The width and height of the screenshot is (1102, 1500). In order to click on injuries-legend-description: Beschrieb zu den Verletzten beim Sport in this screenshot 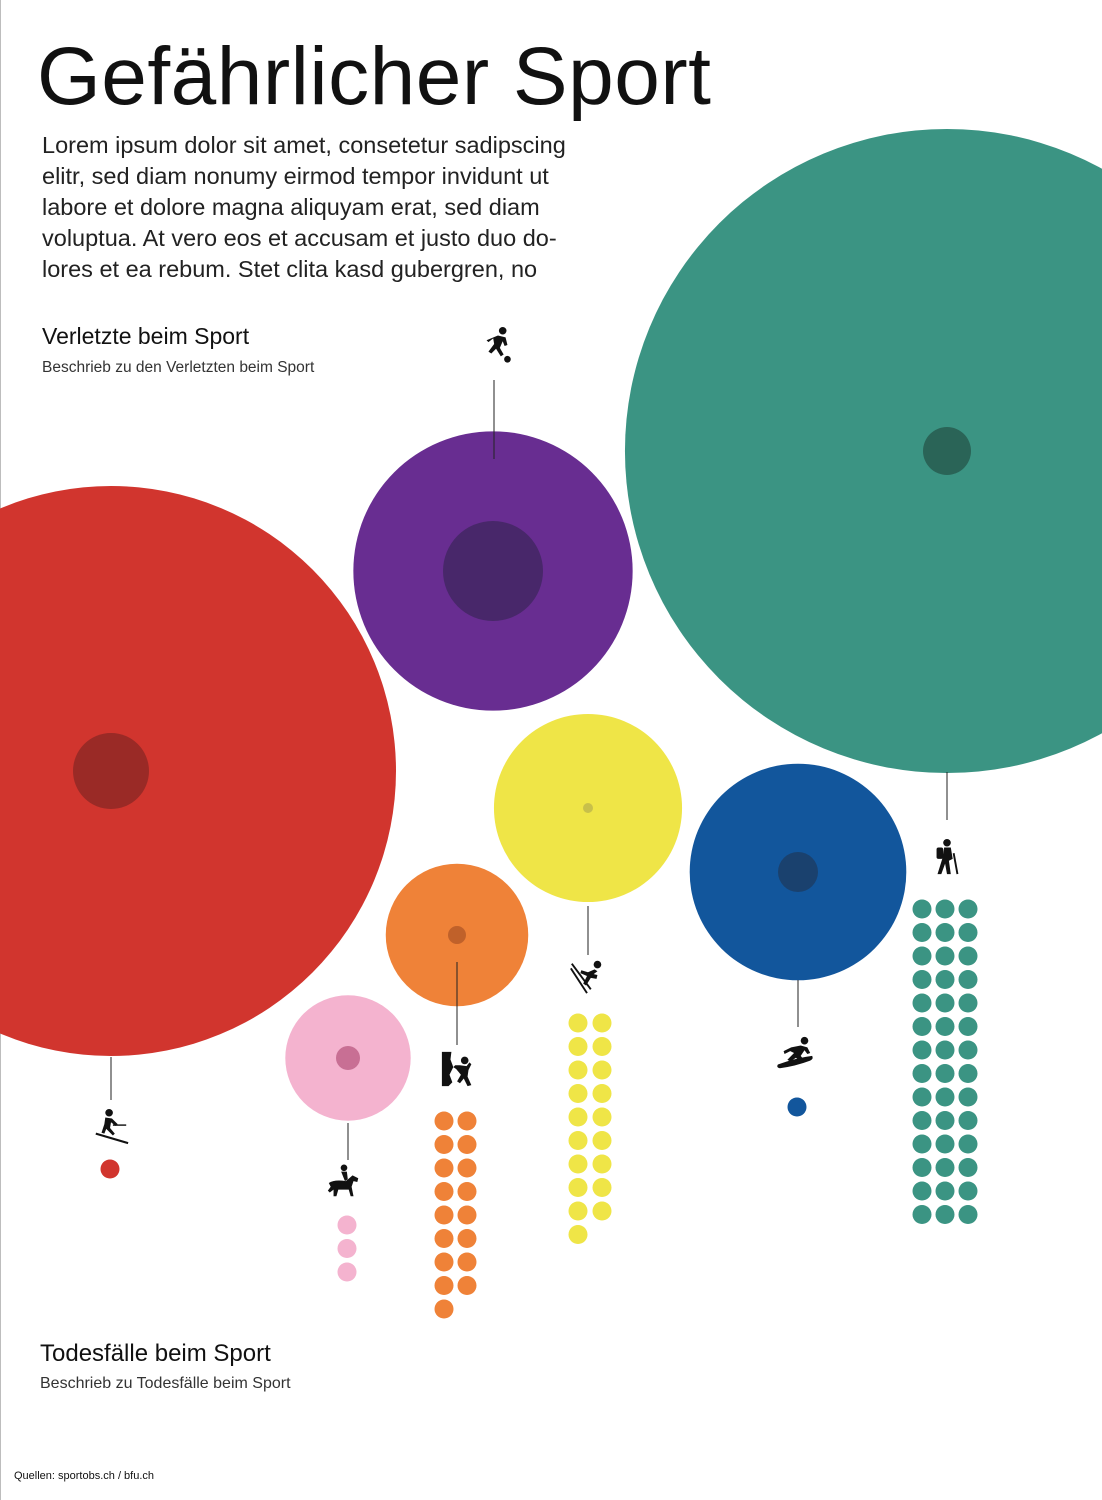, I will do `click(178, 367)`.